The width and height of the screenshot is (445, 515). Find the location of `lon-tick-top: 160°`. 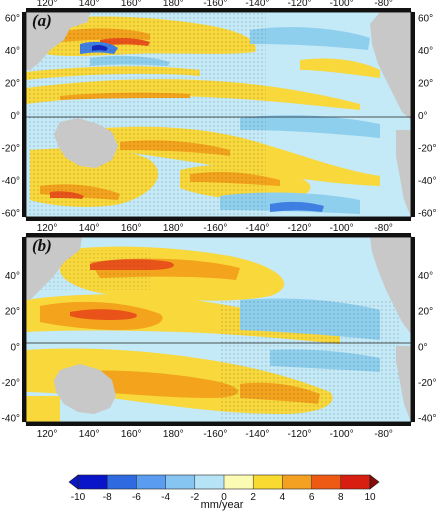

lon-tick-top: 160° is located at coordinates (131, 4).